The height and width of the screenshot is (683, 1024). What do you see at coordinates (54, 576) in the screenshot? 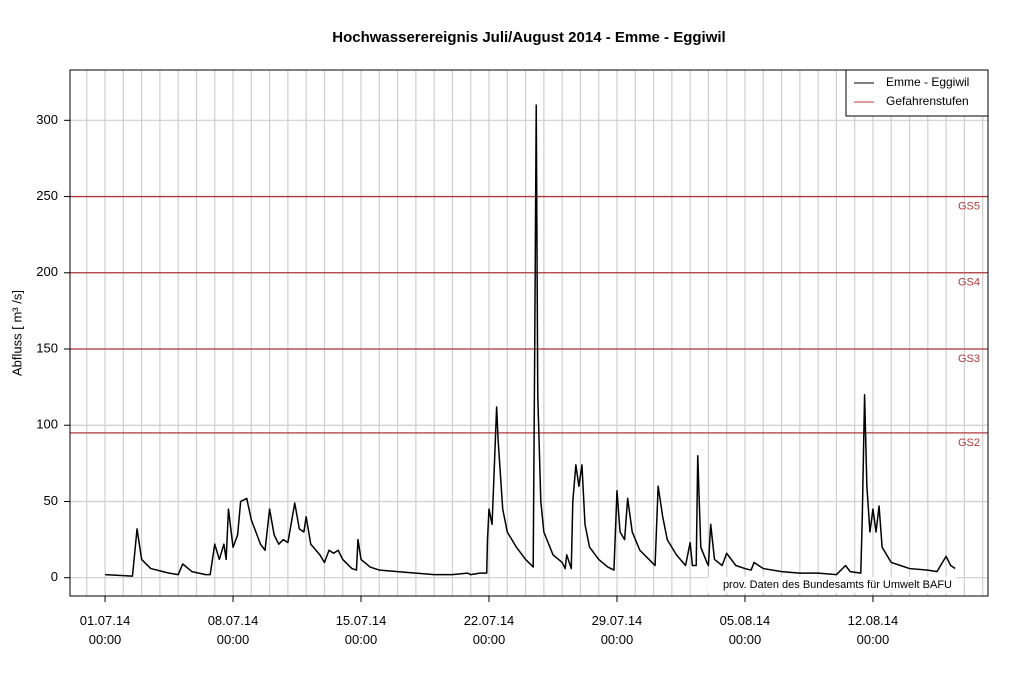
I see `y-tick-label: 0` at bounding box center [54, 576].